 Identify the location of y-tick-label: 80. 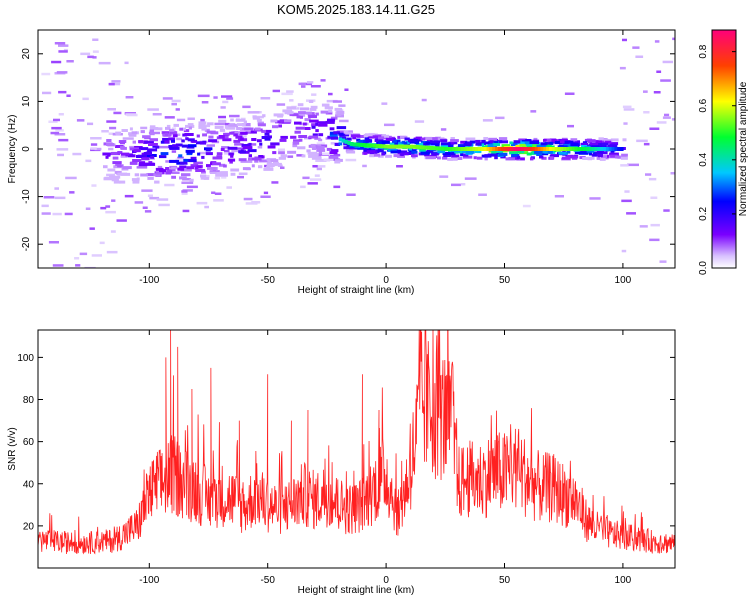
(29, 400).